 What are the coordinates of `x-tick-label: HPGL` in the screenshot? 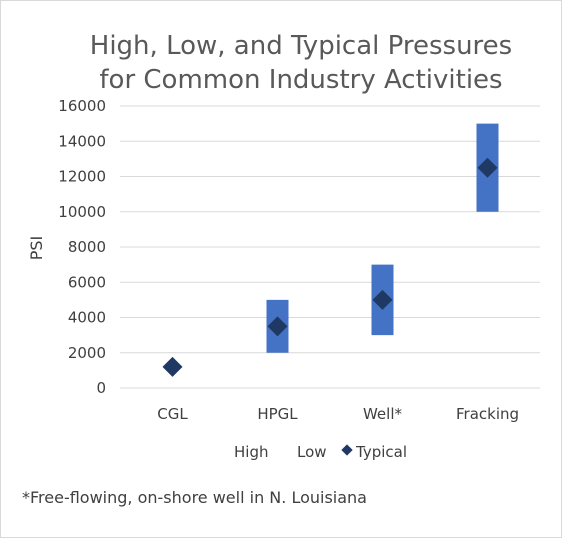 It's located at (277, 414).